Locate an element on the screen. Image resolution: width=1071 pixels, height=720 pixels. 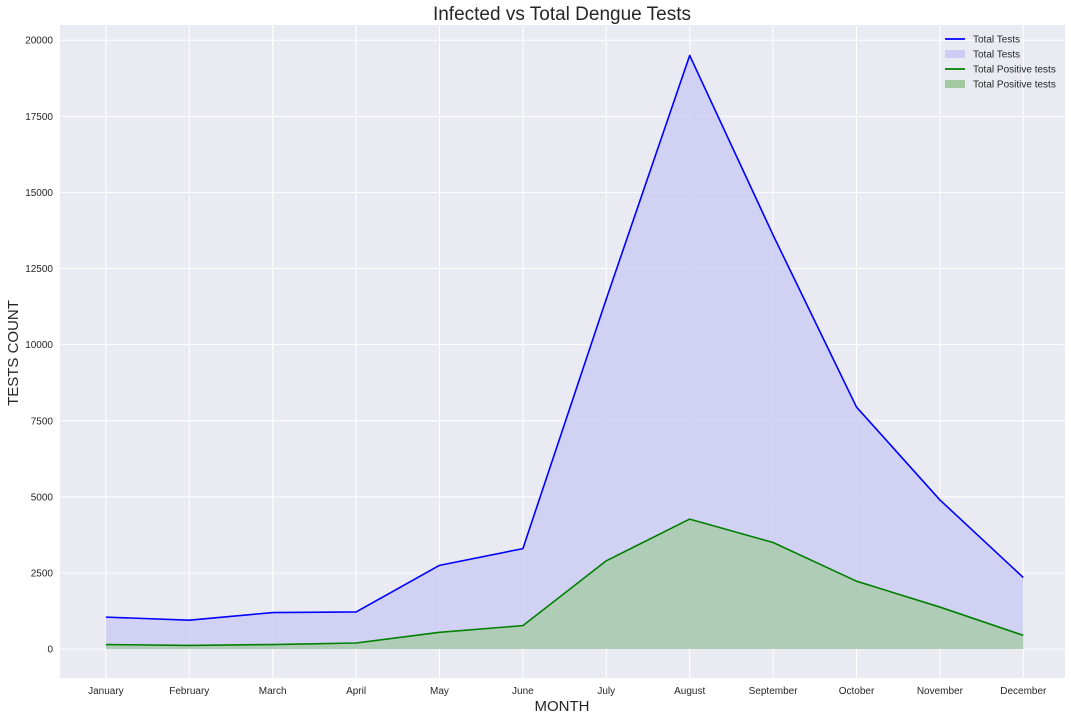
x-tick-label: July is located at coordinates (606, 691).